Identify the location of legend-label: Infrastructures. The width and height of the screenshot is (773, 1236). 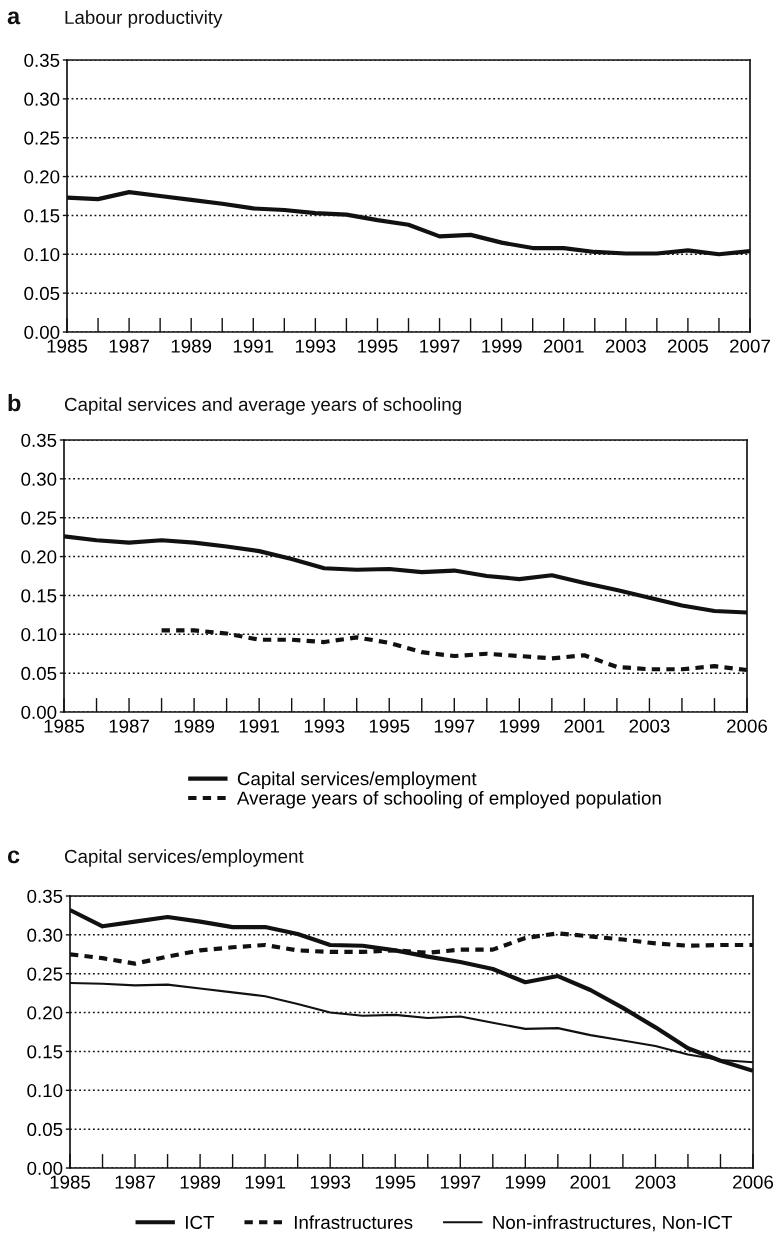
(353, 1222).